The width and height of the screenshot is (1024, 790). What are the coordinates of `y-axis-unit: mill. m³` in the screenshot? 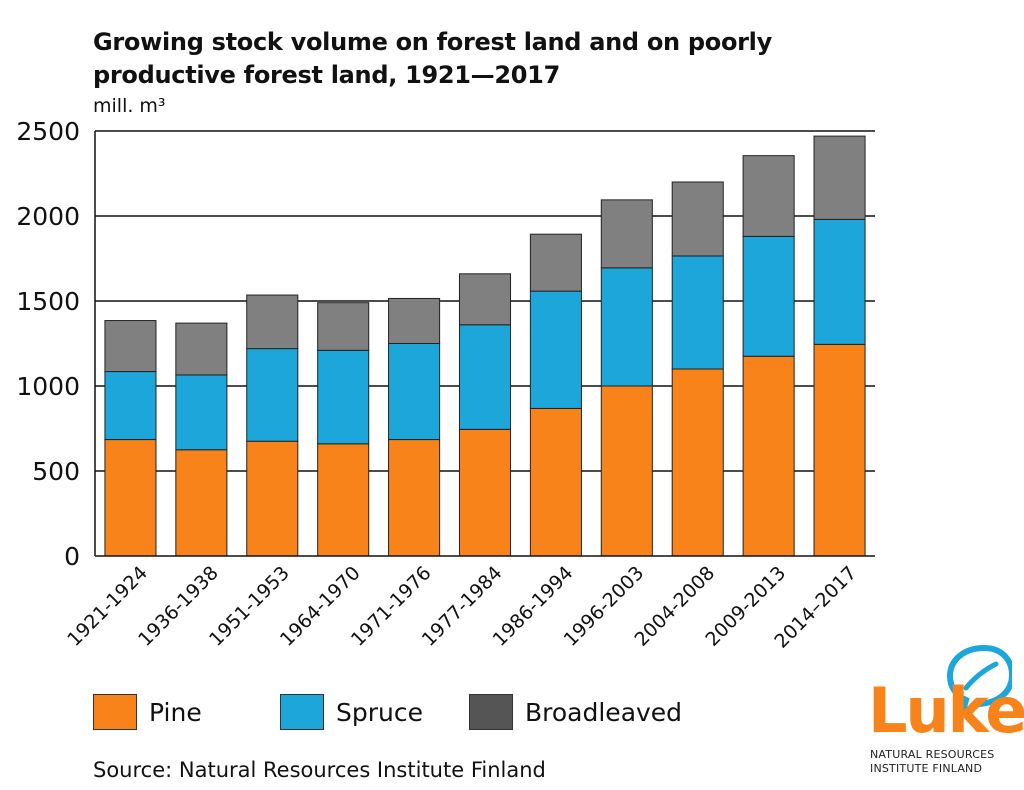 It's located at (129, 106).